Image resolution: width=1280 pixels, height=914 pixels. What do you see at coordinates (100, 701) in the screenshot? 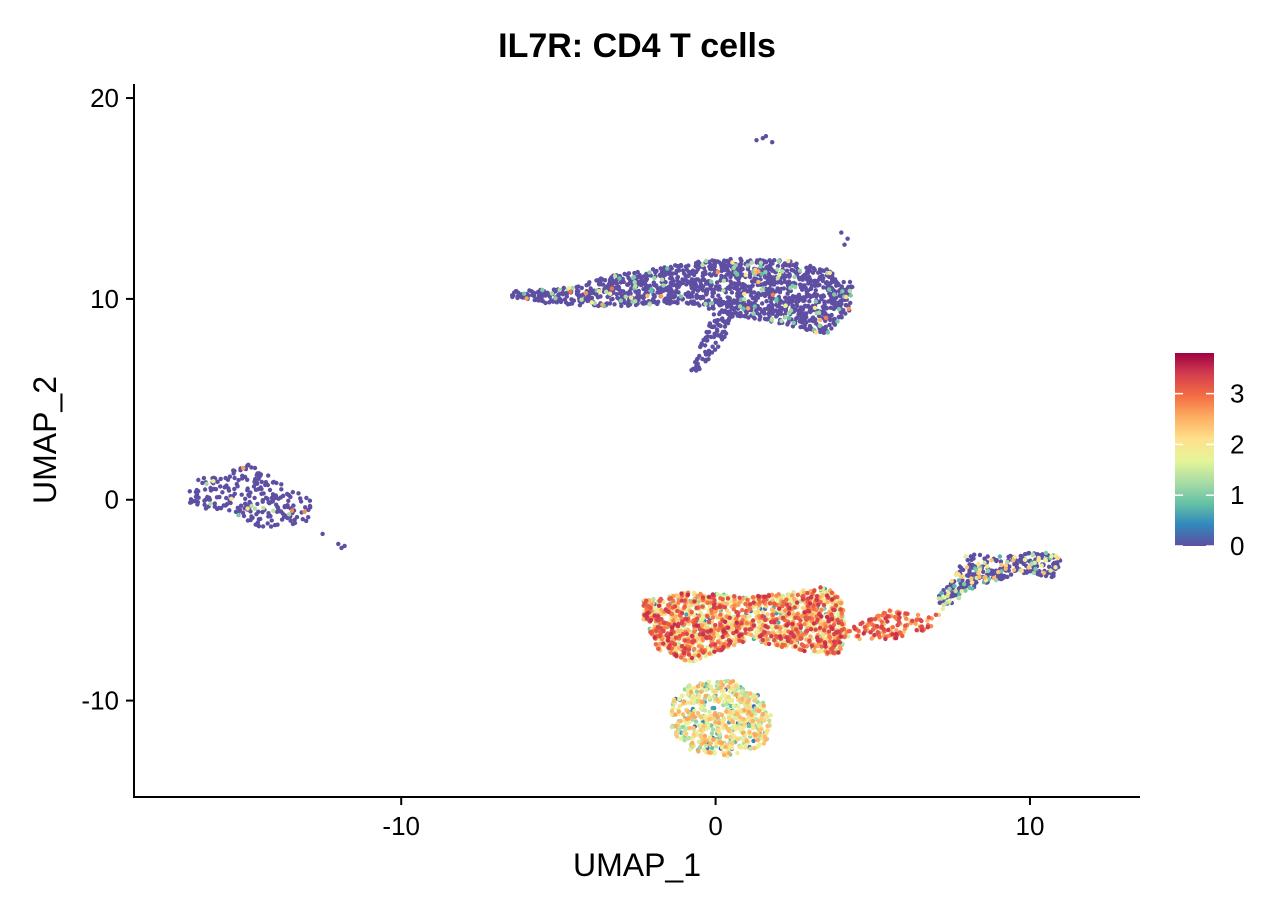
I see `y-tick-label: -10` at bounding box center [100, 701].